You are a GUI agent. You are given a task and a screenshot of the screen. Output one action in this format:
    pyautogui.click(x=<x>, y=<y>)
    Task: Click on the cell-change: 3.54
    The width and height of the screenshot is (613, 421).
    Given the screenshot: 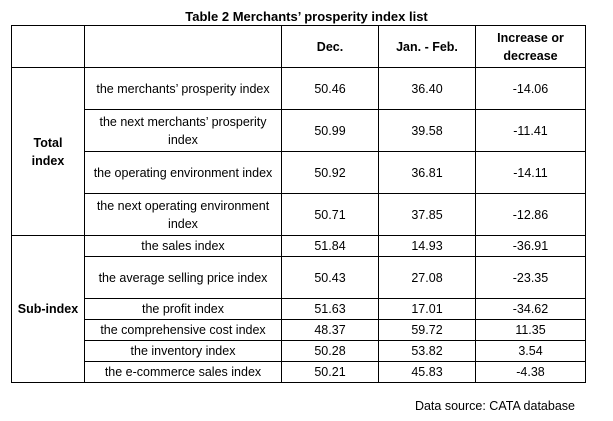 What is the action you would take?
    pyautogui.click(x=530, y=351)
    